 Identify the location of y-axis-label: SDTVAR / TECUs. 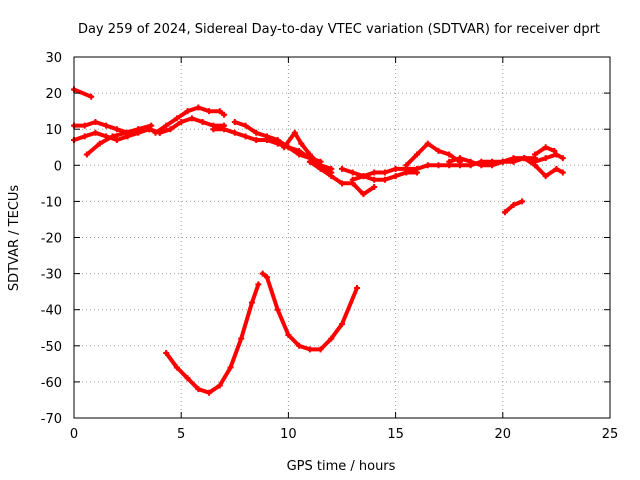
(14, 238).